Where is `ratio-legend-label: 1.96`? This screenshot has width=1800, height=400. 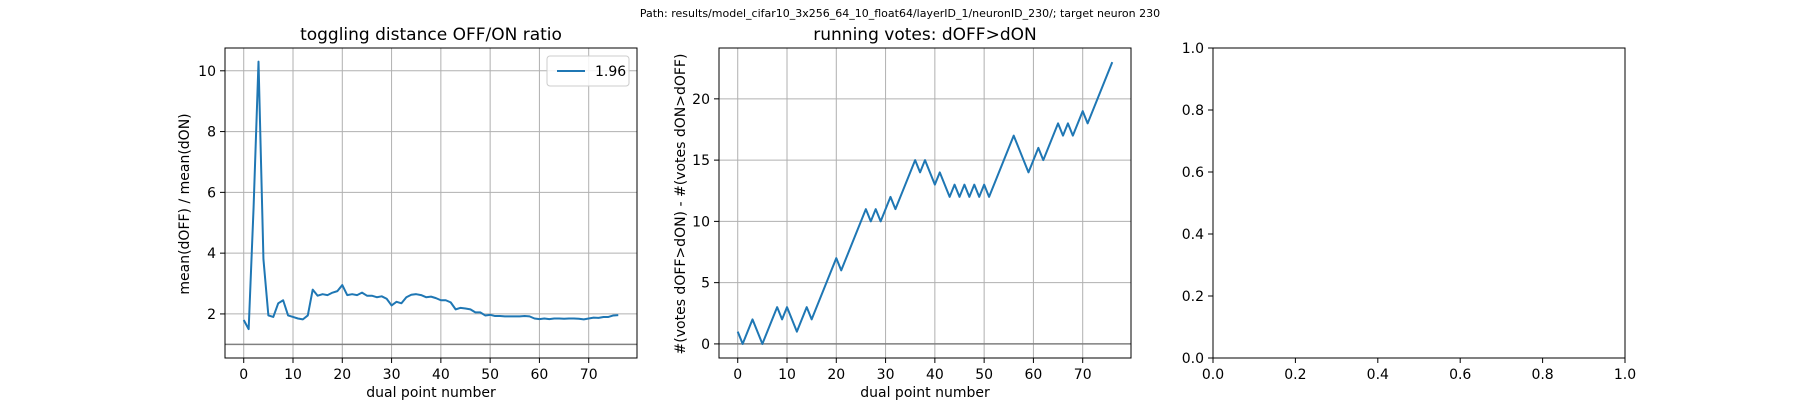
ratio-legend-label: 1.96 is located at coordinates (610, 72).